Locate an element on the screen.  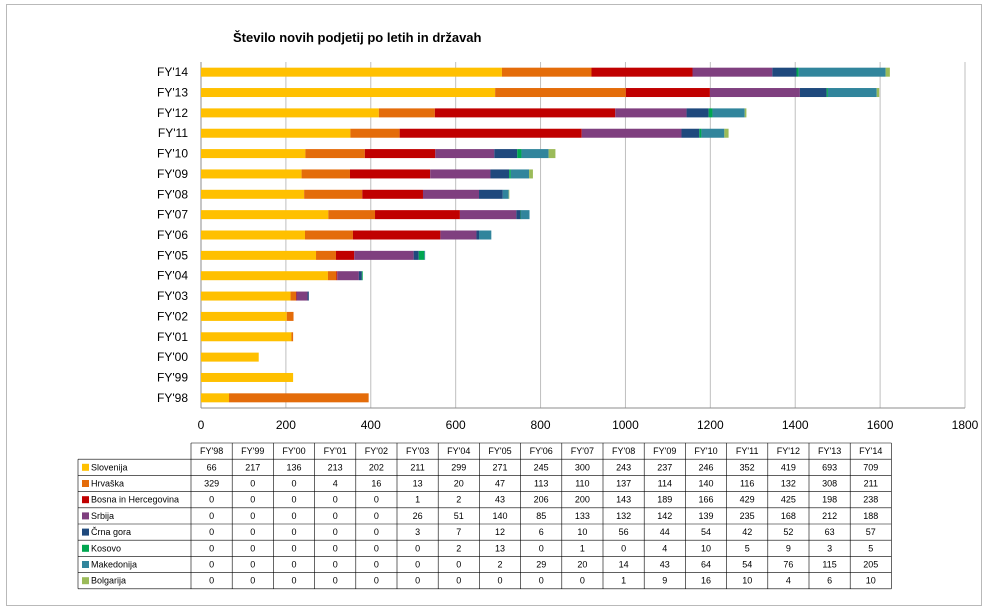
x-tick-label: 400 is located at coordinates (371, 425).